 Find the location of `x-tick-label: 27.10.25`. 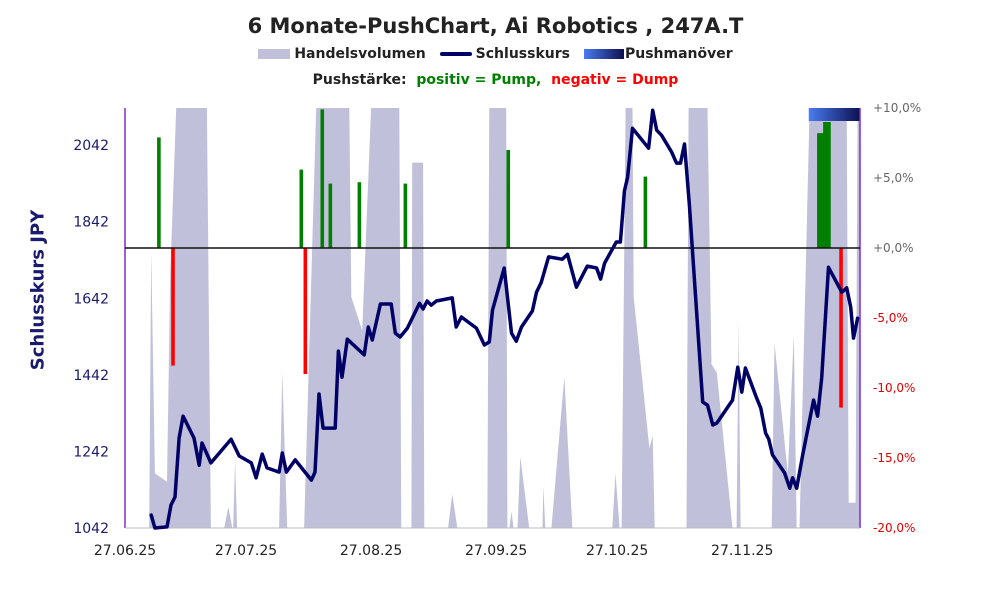

x-tick-label: 27.10.25 is located at coordinates (617, 551).